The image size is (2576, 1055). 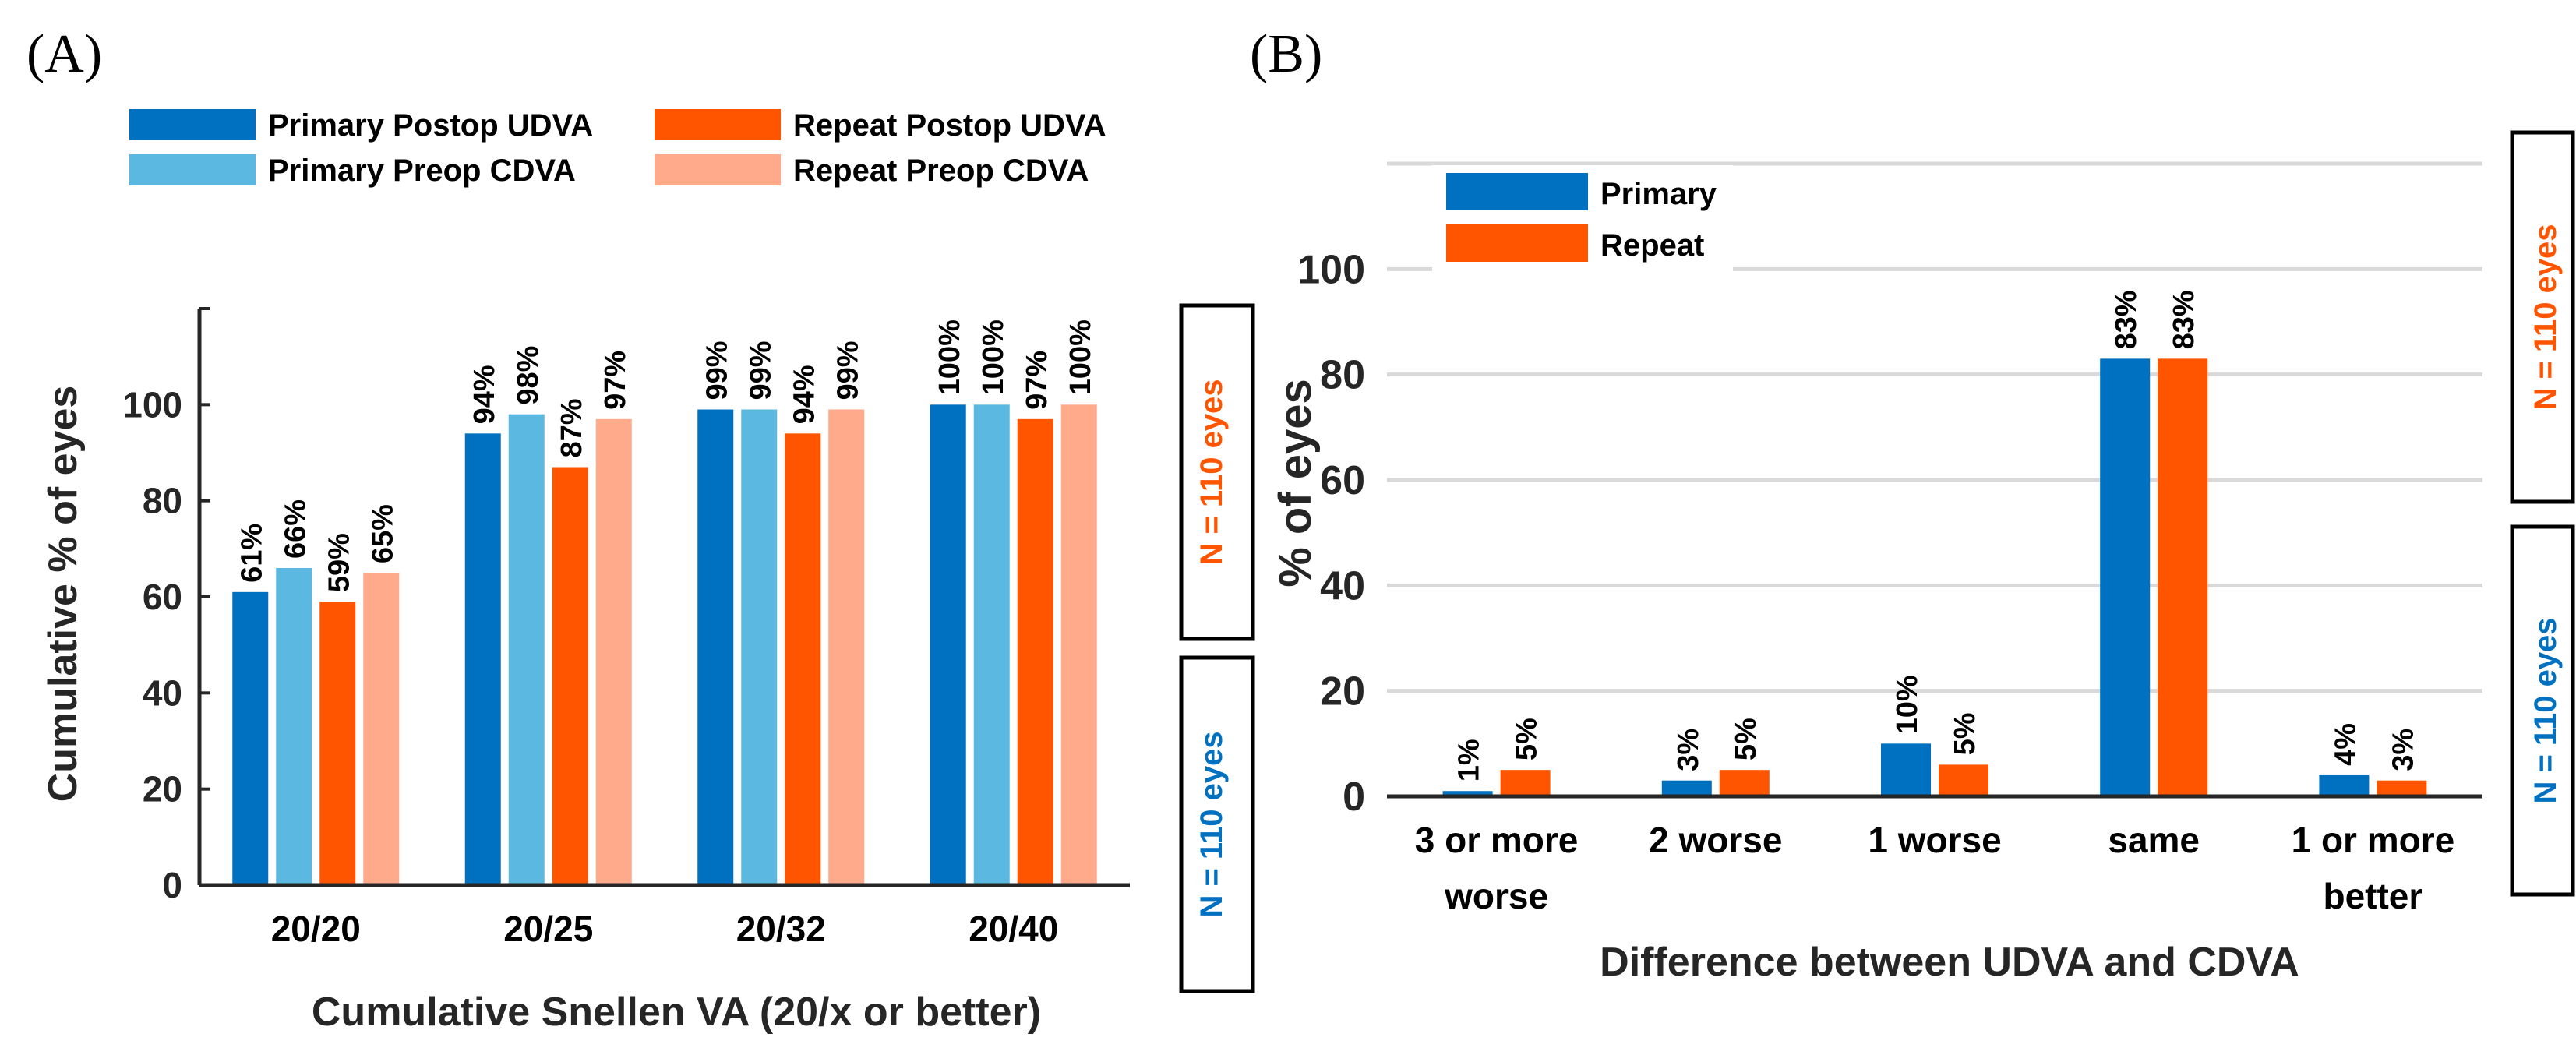 What do you see at coordinates (2372, 896) in the screenshot?
I see `panel-b-x-tick-label: better` at bounding box center [2372, 896].